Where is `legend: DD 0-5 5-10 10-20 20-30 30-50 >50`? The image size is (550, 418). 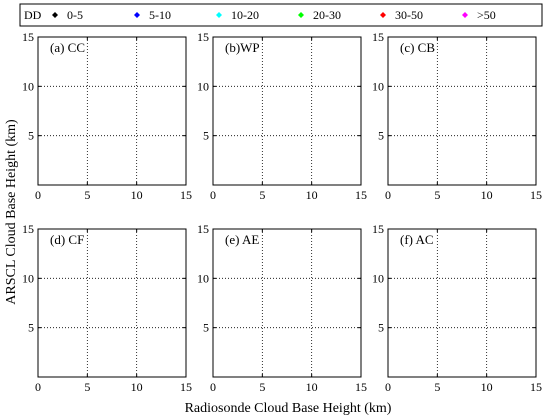
legend: DD 0-5 5-10 10-20 20-30 30-50 >50 is located at coordinates (281, 15).